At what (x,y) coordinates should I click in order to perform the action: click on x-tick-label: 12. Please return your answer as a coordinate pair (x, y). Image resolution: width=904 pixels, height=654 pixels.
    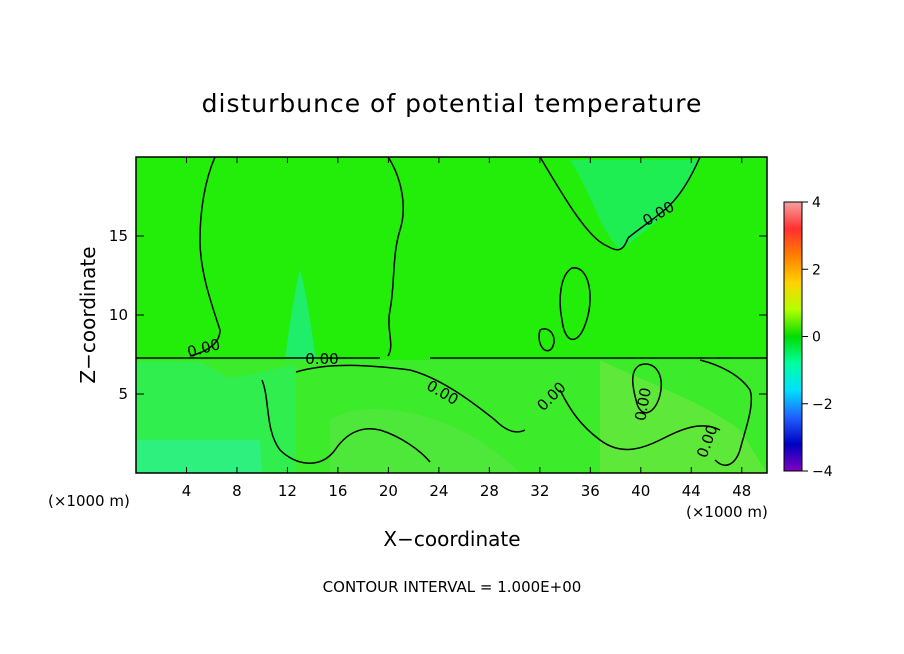
    Looking at the image, I should click on (287, 491).